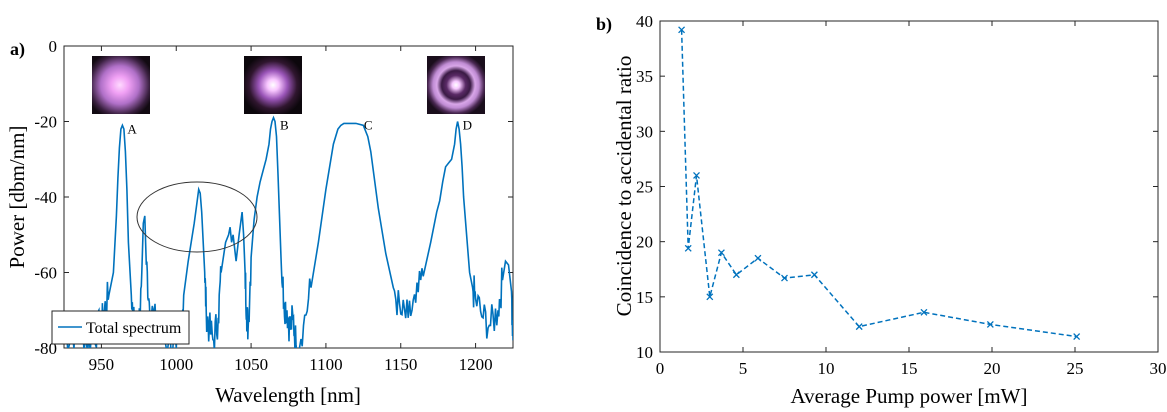 This screenshot has width=1167, height=412. What do you see at coordinates (288, 395) in the screenshot?
I see `x-axis-label-a: Wavelength [nm]` at bounding box center [288, 395].